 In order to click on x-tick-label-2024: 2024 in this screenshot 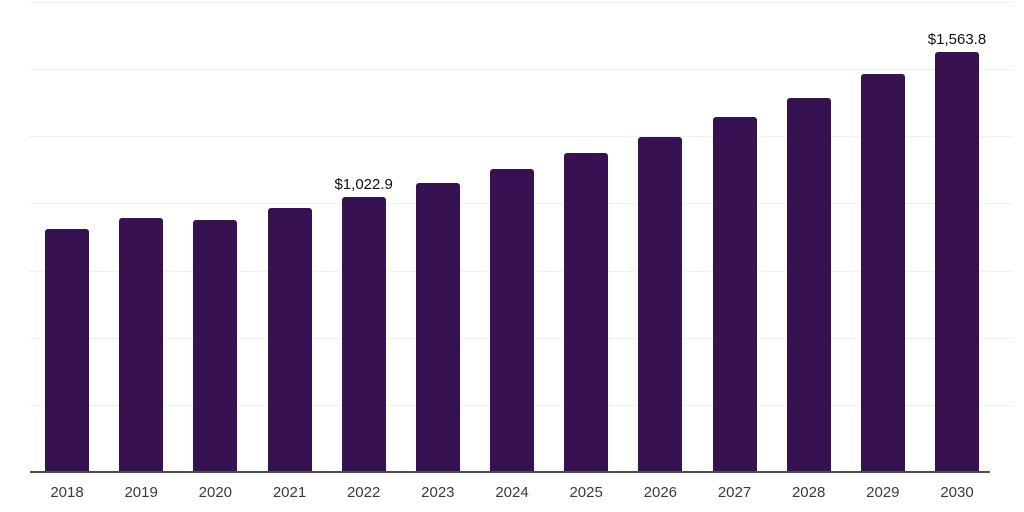, I will do `click(512, 492)`.